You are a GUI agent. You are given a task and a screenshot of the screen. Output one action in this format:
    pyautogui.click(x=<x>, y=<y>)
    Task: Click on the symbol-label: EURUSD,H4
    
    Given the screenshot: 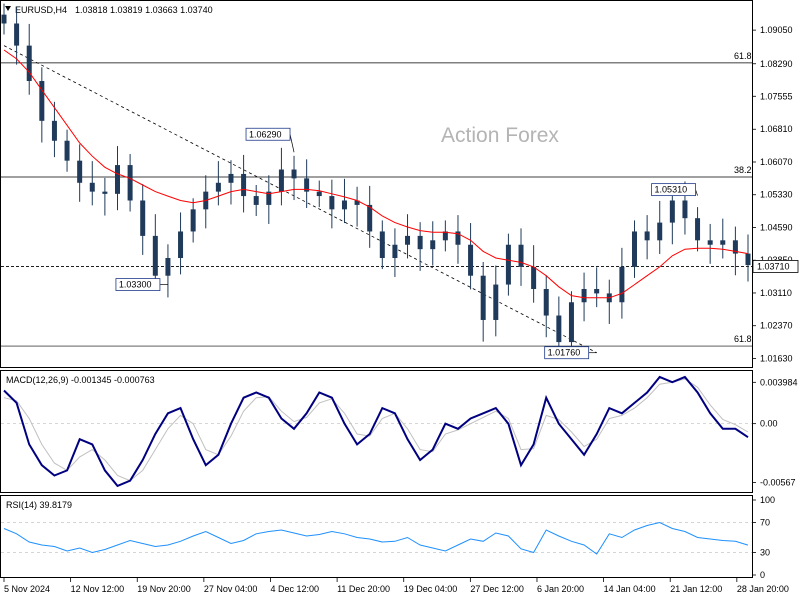 What is the action you would take?
    pyautogui.click(x=41, y=10)
    